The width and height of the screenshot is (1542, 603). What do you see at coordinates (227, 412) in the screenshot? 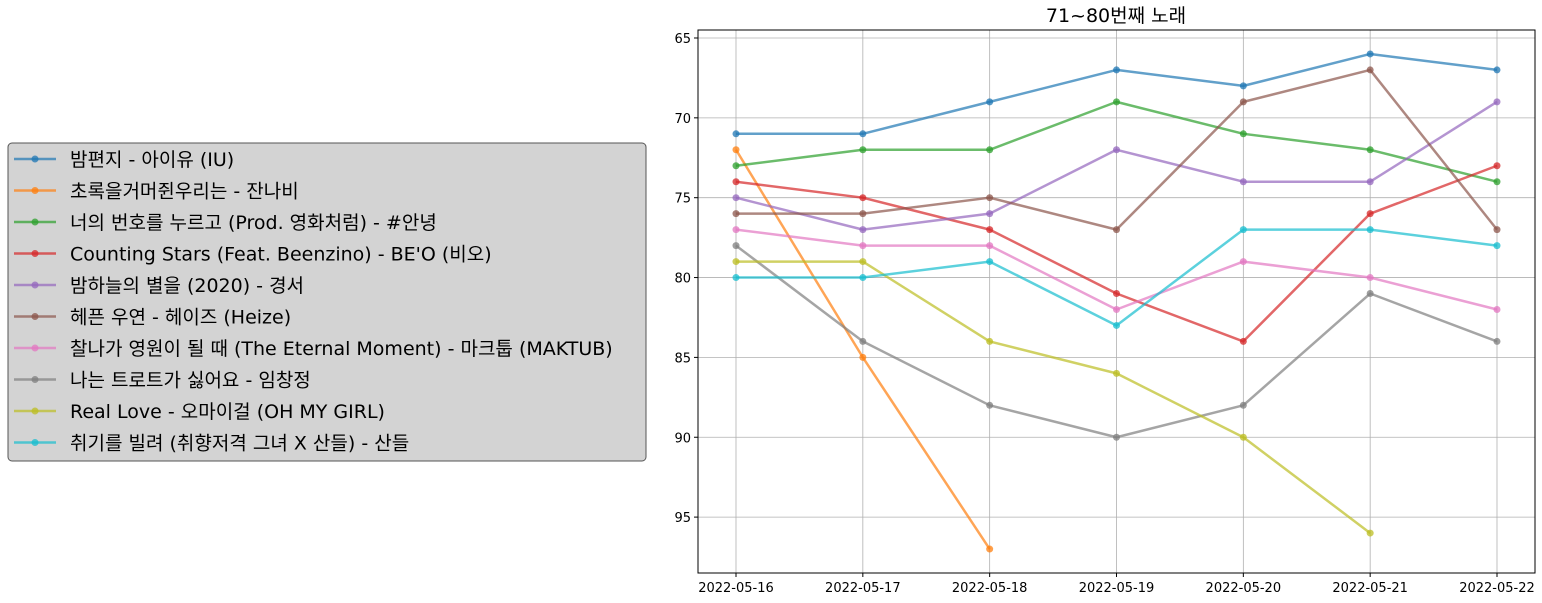
I see `legend-label: Real Love - 오마이걸 (OH MY GIRL)` at bounding box center [227, 412].